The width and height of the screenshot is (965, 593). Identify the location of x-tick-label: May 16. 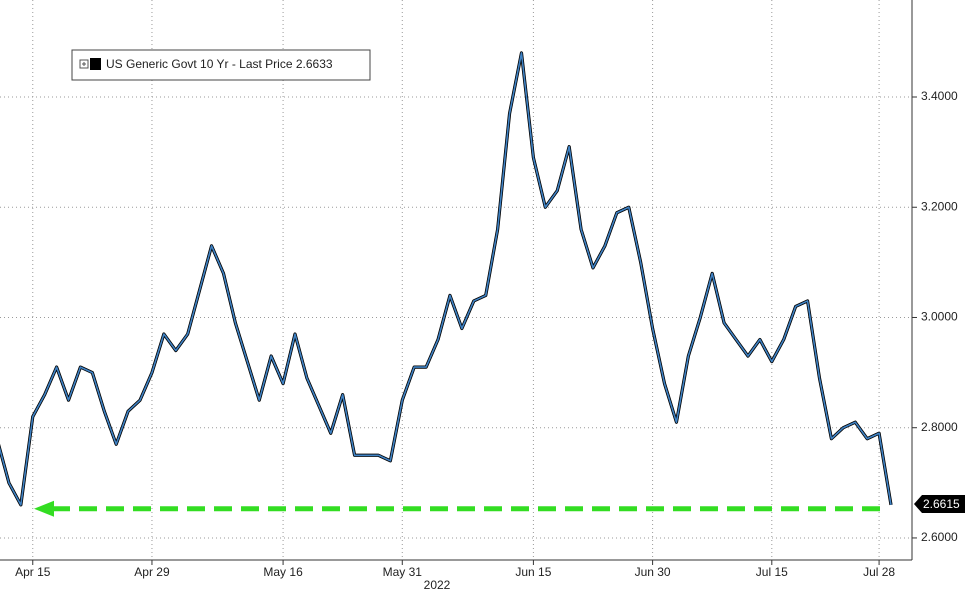
(283, 572).